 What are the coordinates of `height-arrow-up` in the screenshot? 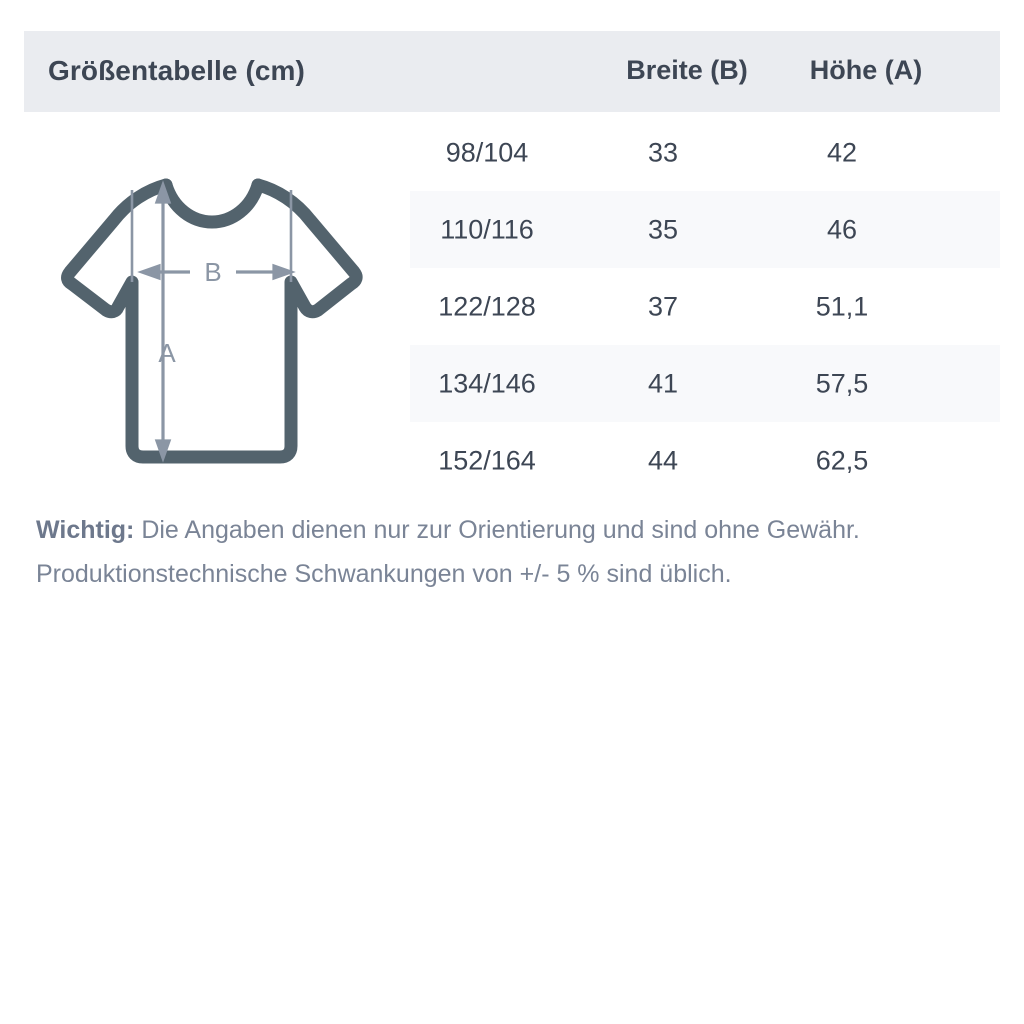 It's located at (163, 192).